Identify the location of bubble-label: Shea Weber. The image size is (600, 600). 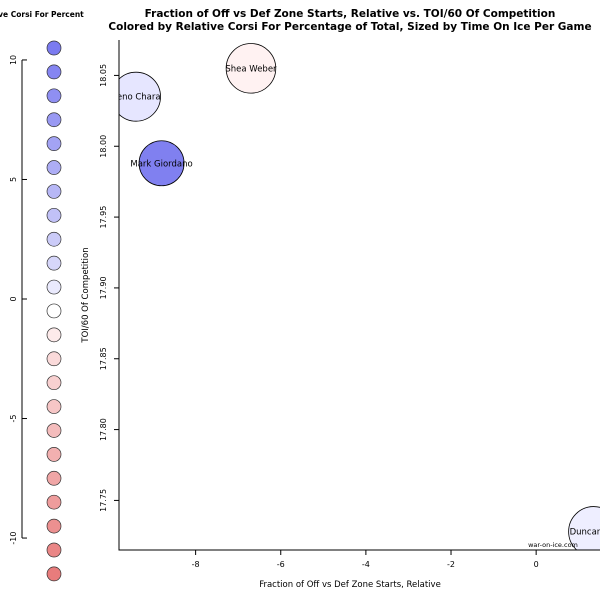
(251, 69).